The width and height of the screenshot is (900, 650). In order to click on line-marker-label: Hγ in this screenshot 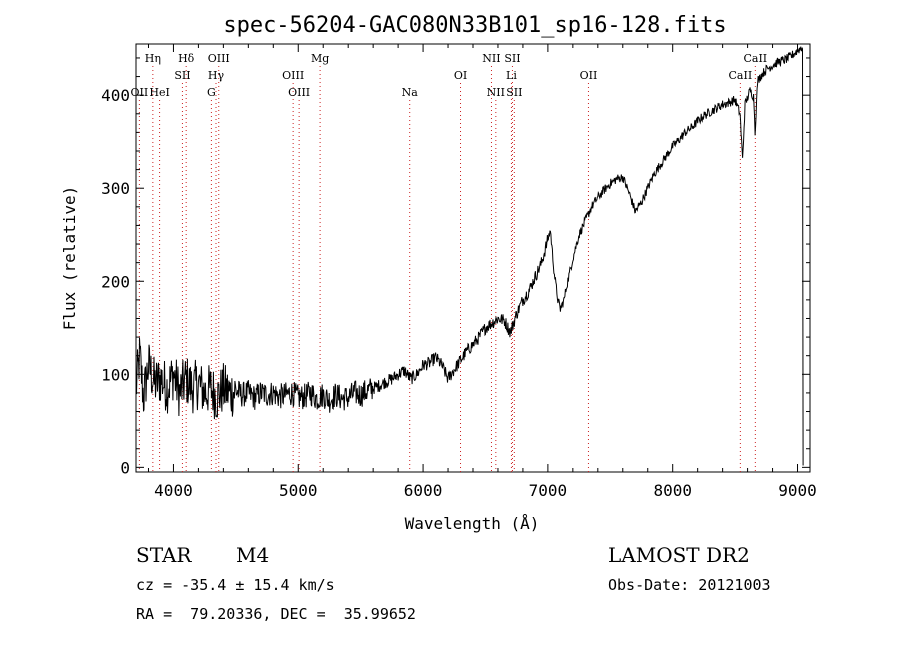, I will do `click(216, 75)`.